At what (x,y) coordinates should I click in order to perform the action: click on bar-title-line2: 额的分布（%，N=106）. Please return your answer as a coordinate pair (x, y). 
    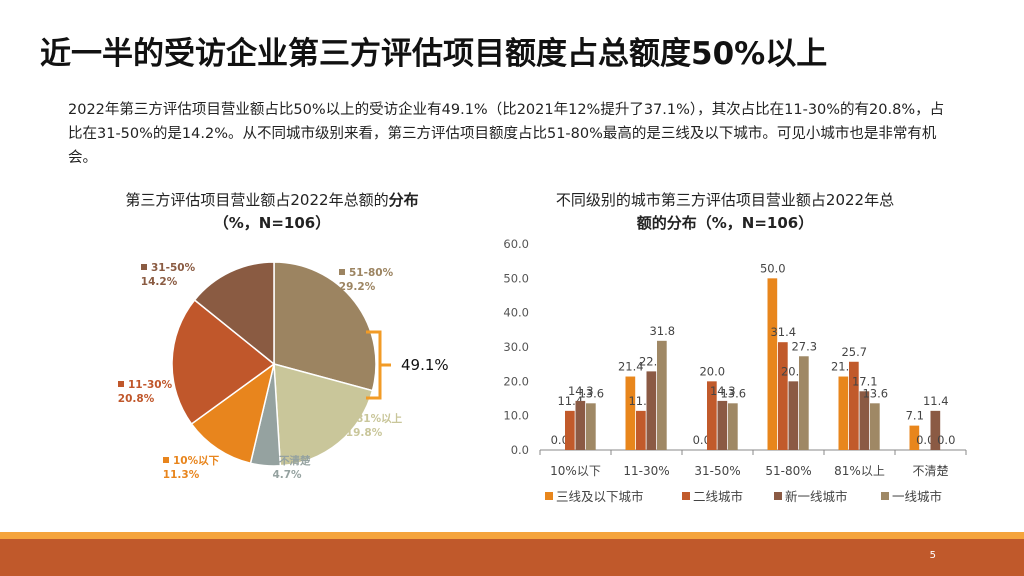
    Looking at the image, I should click on (725, 223).